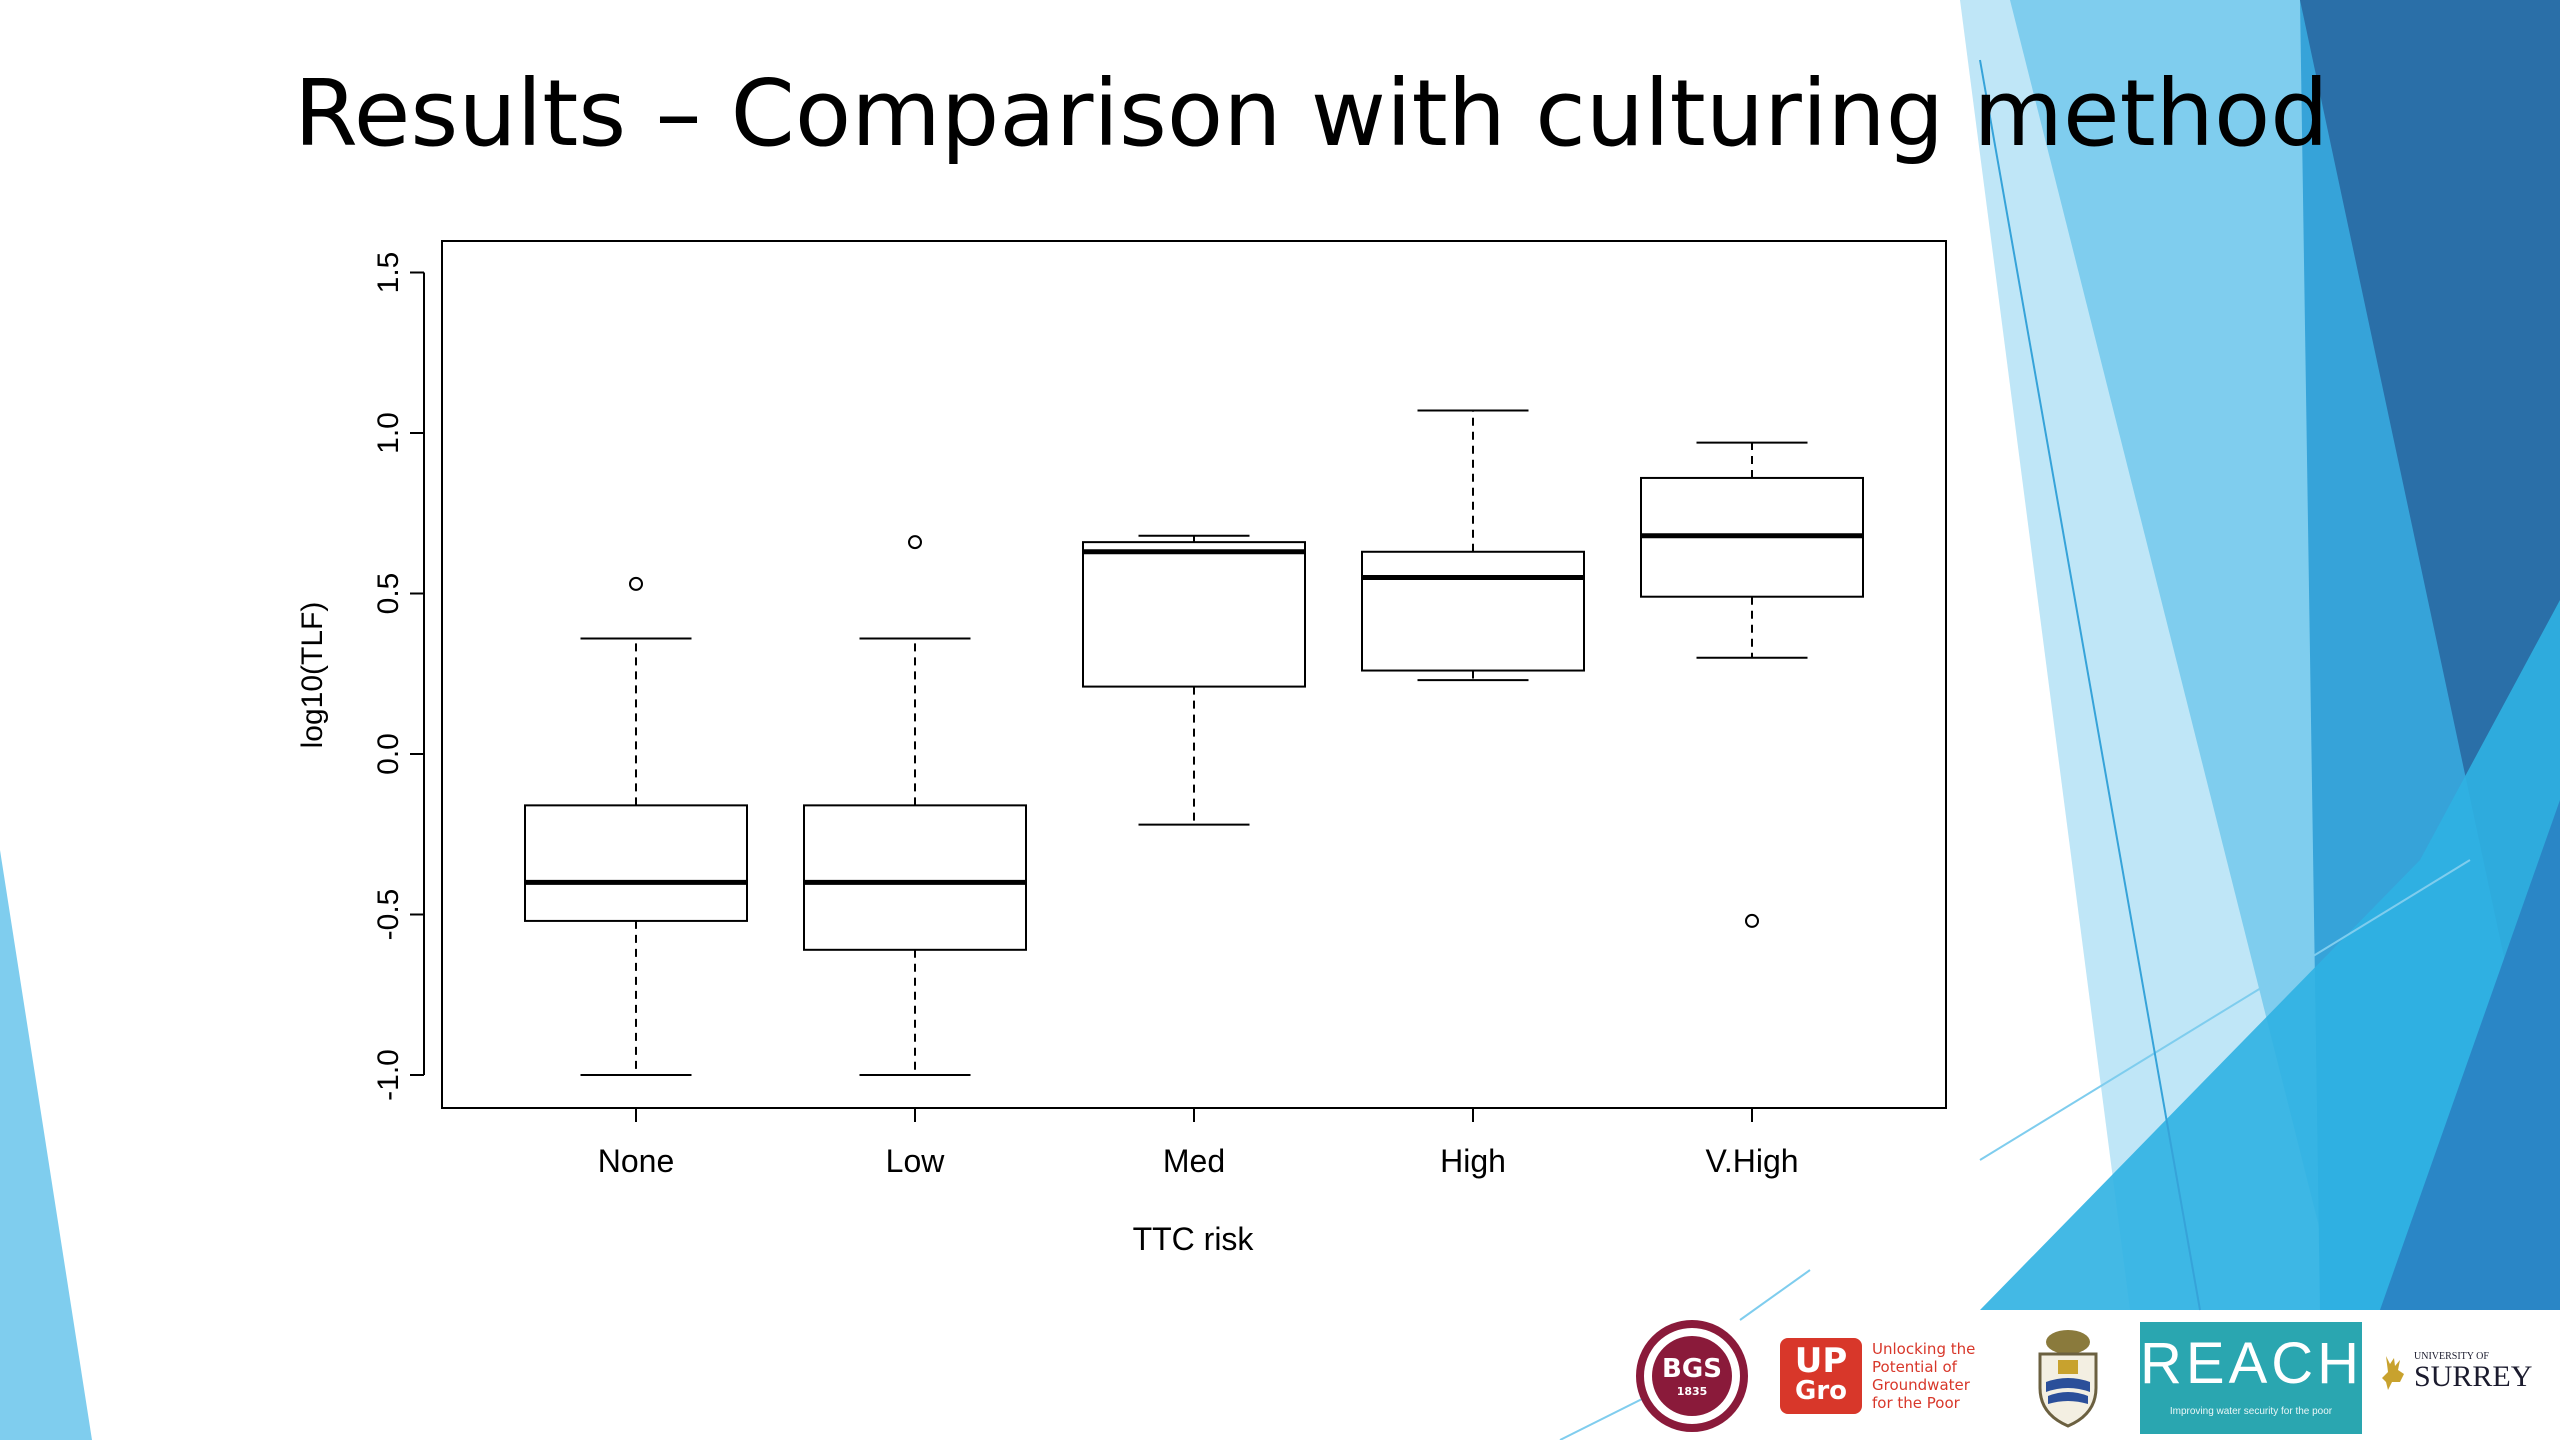  Describe the element at coordinates (2451, 1356) in the screenshot. I see `surrey-logo-small: UNIVERSITY OF` at that location.